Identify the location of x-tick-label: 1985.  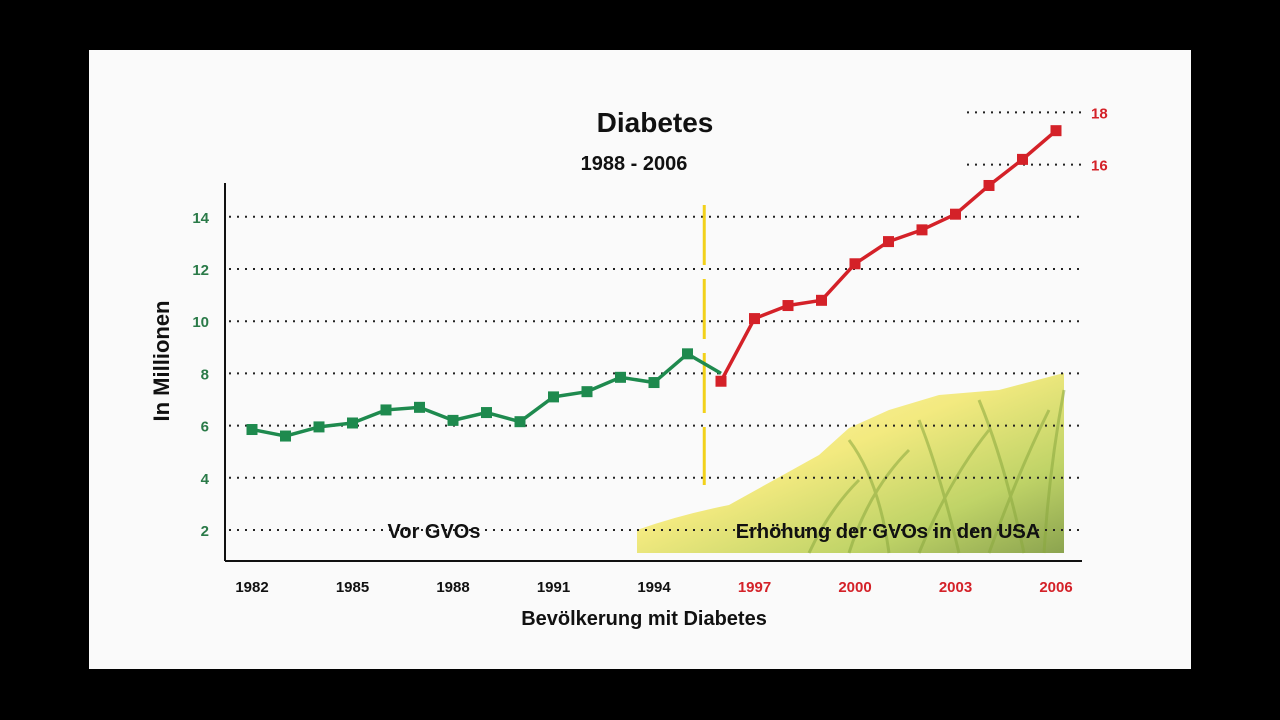
(352, 587).